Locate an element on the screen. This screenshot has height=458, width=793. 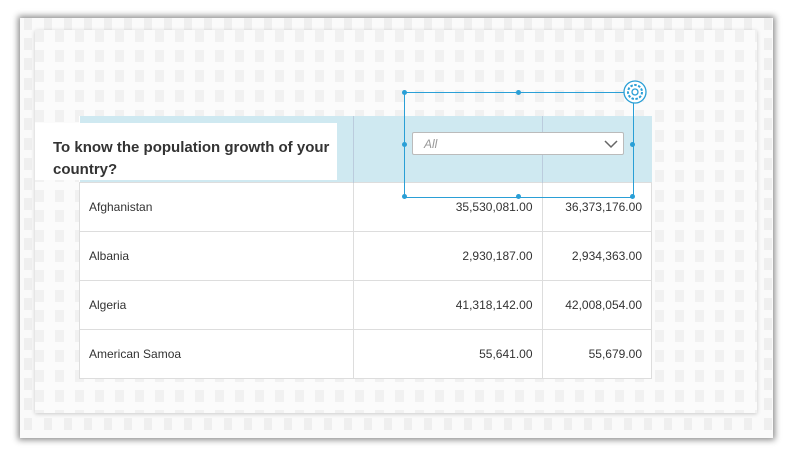
number-cell: 2,934,363.00 is located at coordinates (596, 256).